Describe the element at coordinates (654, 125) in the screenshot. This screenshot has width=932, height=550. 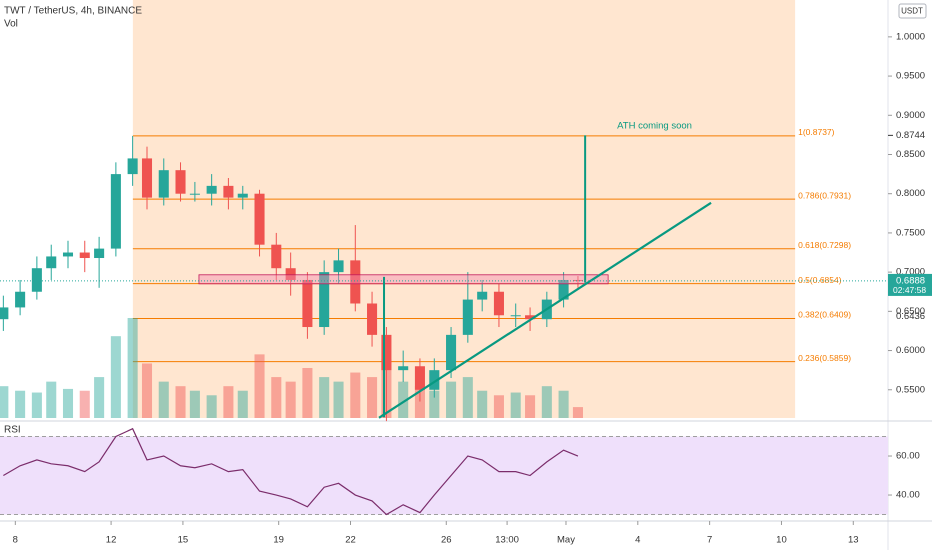
I see `annotation: ATH coming soon` at that location.